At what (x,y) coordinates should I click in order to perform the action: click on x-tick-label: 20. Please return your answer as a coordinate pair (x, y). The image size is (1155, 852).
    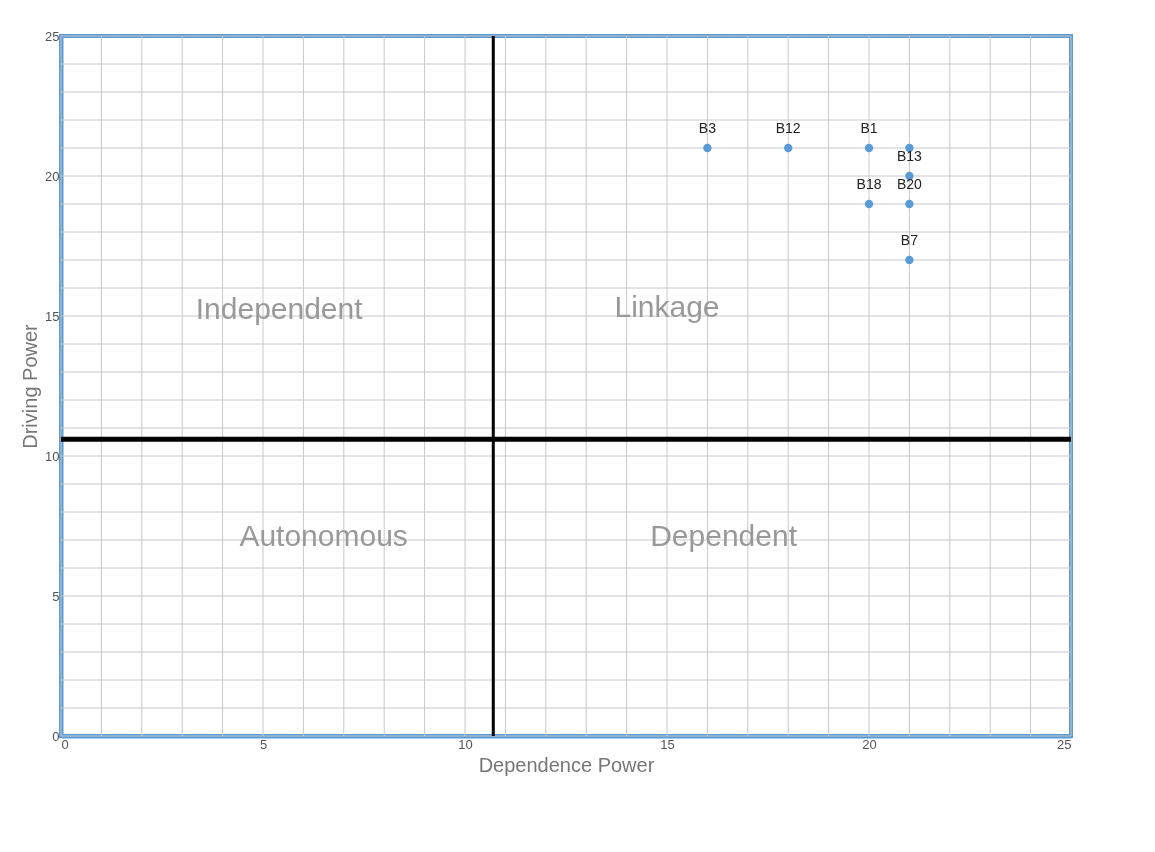
    Looking at the image, I should click on (869, 744).